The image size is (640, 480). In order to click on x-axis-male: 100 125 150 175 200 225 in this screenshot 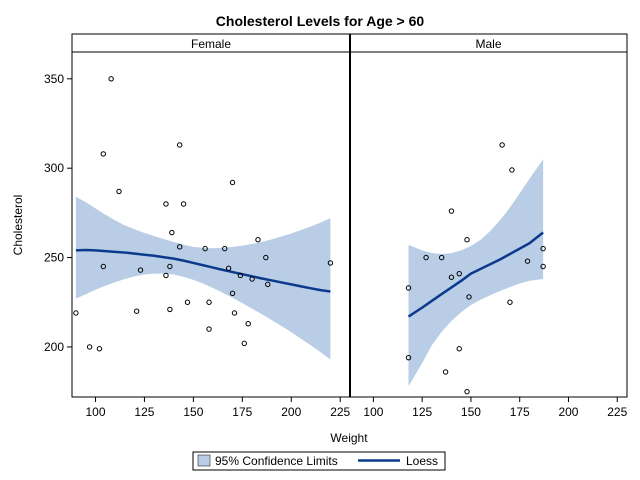, I will do `click(495, 408)`.